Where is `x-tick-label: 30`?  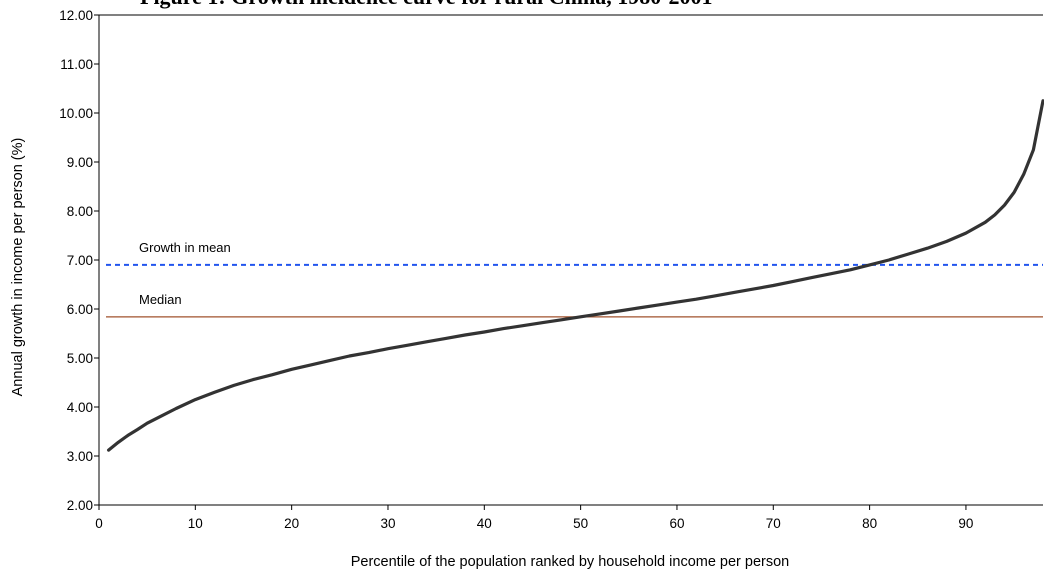 x-tick-label: 30 is located at coordinates (387, 523).